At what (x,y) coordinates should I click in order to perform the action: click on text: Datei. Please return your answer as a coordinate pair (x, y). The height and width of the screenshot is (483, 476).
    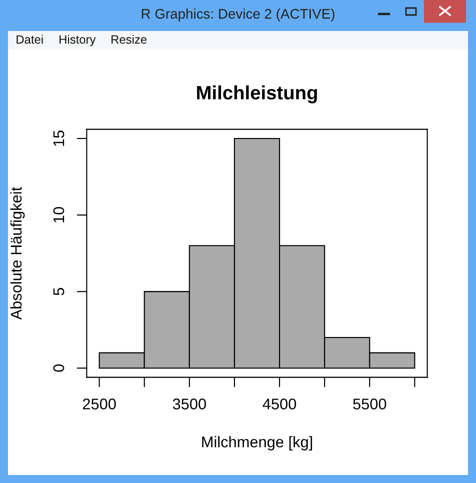
    Looking at the image, I should click on (29, 39).